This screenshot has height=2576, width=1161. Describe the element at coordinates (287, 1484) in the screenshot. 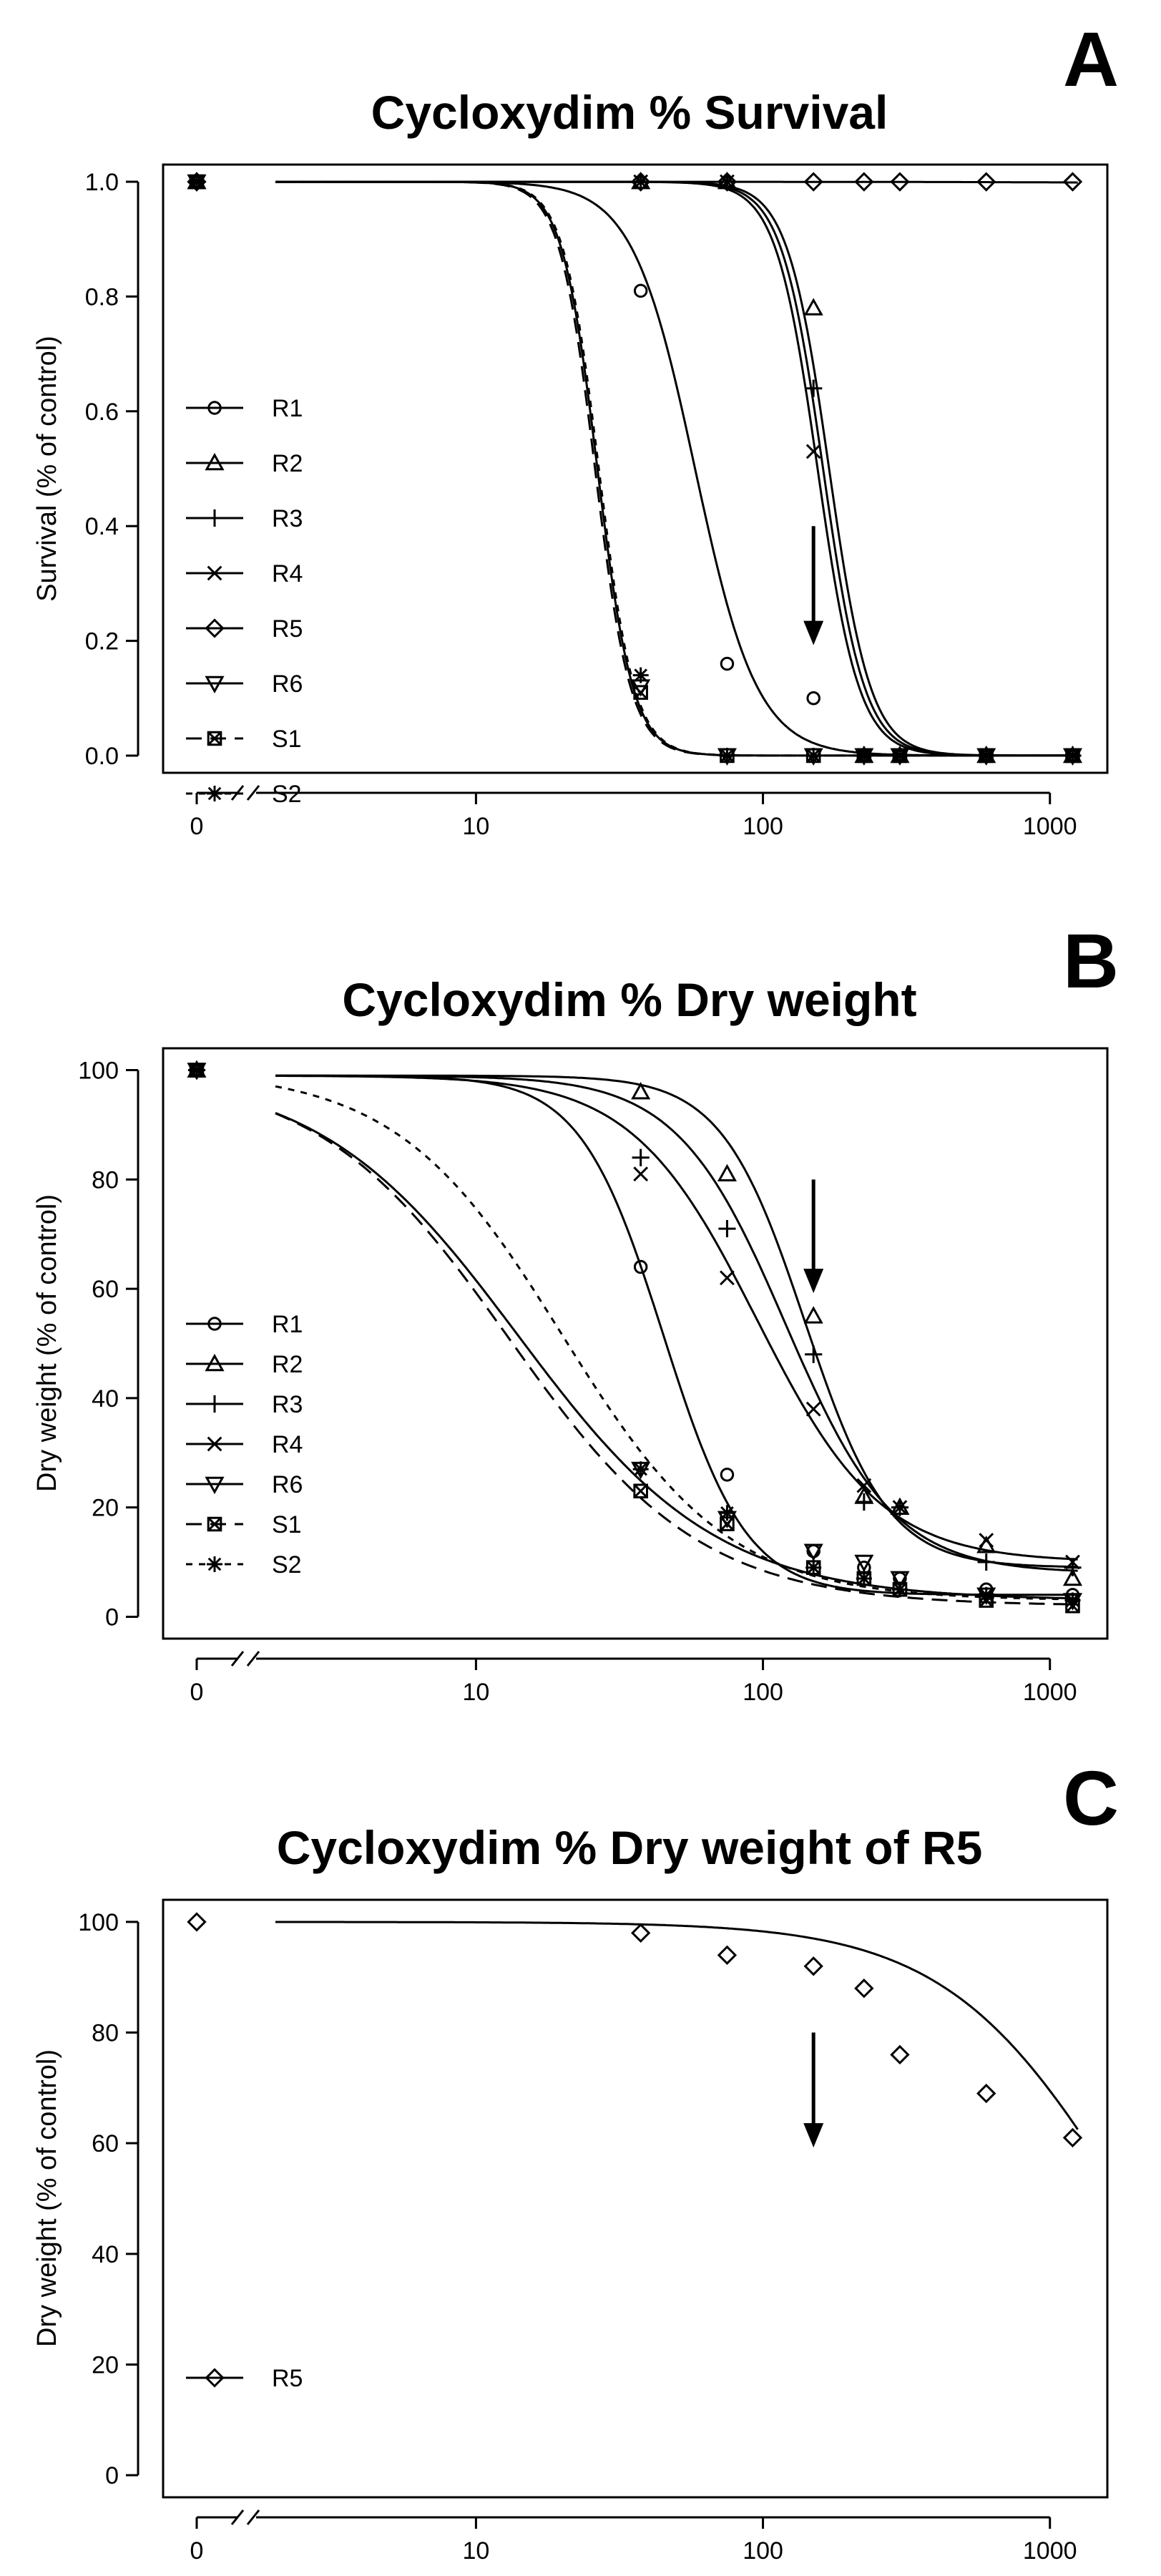

I see `legend-label-r6: R6` at that location.